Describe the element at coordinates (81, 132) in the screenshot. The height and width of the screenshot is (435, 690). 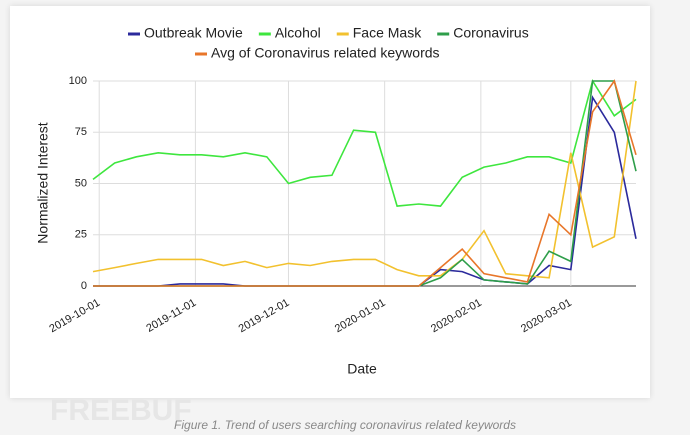
I see `y-tick-label: 75` at that location.